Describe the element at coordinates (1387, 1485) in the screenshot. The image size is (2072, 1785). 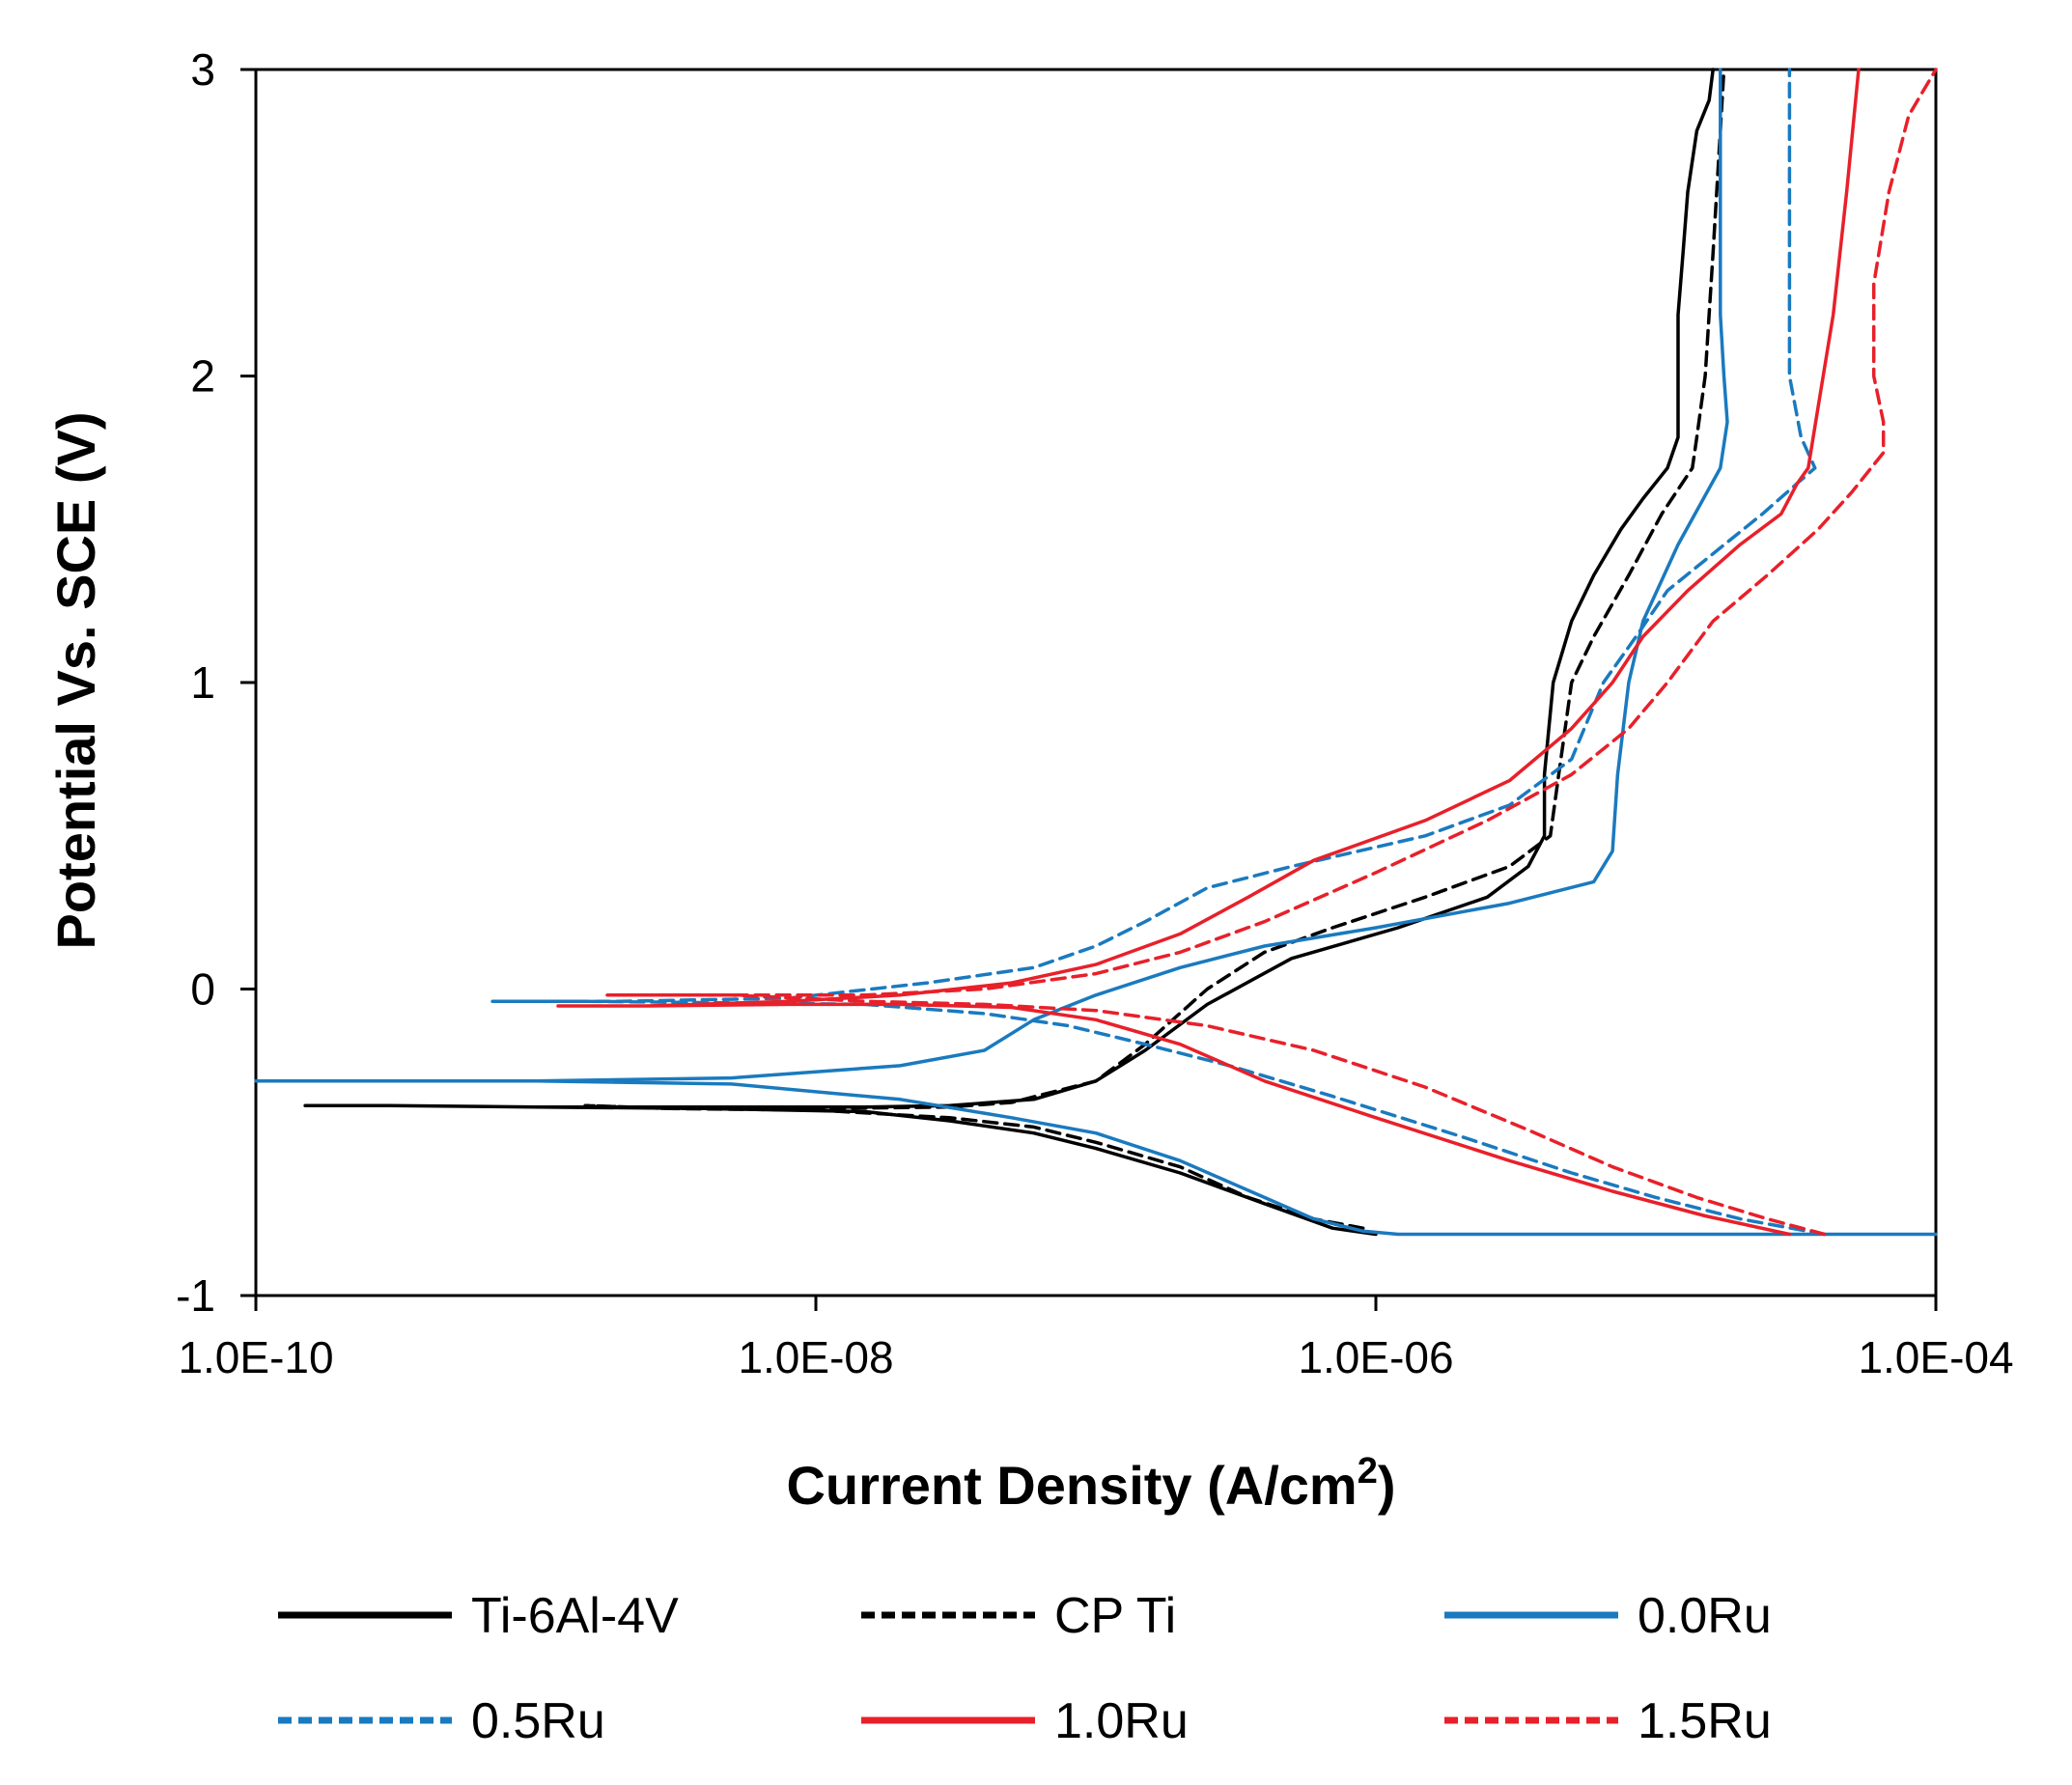
I see `x-axis-title-close: )` at that location.